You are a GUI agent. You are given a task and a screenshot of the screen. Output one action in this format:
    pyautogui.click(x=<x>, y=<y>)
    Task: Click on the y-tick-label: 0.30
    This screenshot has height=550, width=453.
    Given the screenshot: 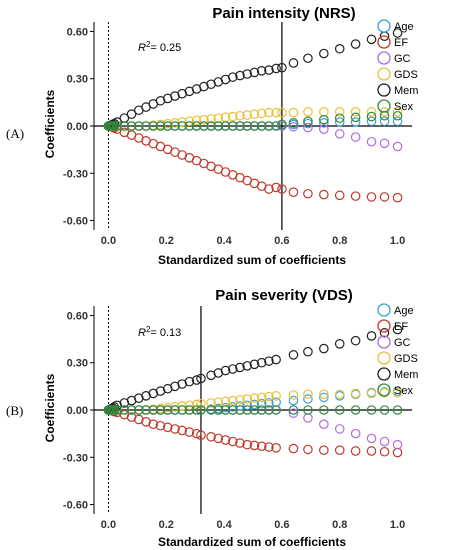 What is the action you would take?
    pyautogui.click(x=77, y=364)
    